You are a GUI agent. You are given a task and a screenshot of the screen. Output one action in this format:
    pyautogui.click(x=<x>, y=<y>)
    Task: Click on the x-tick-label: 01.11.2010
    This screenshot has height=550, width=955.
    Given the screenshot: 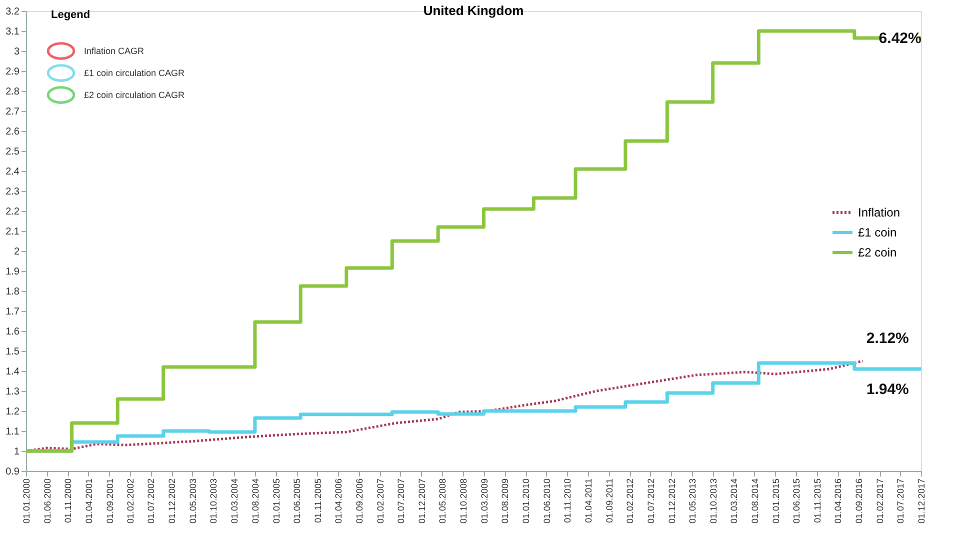 What is the action you would take?
    pyautogui.click(x=567, y=500)
    